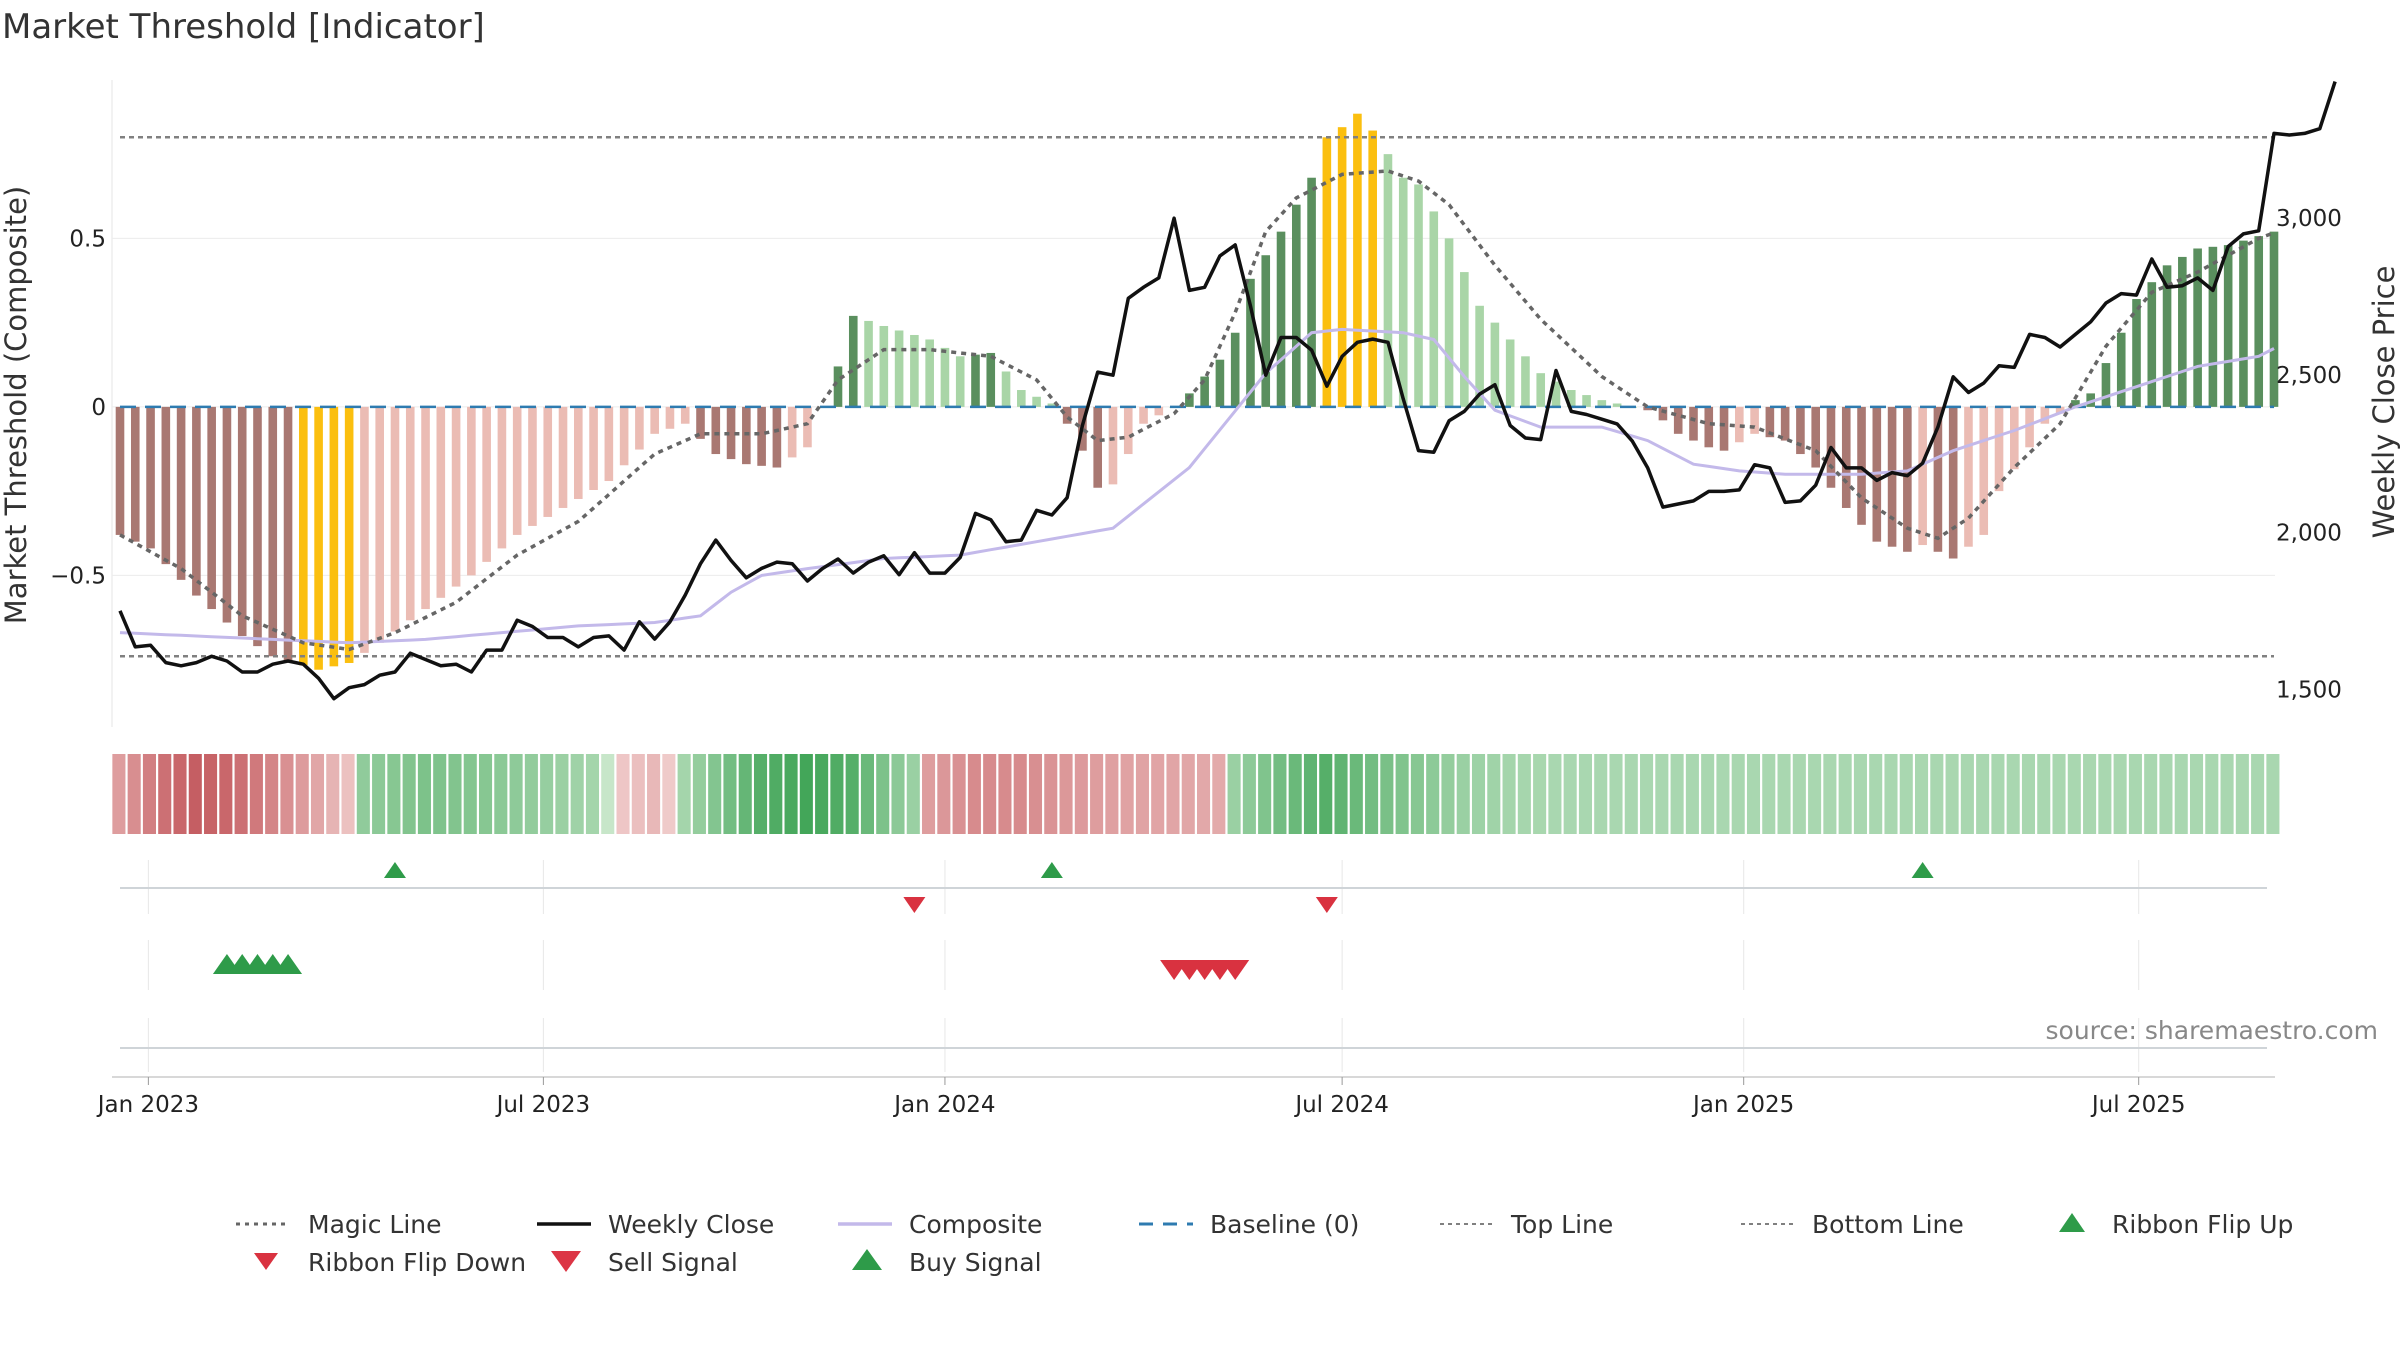  What do you see at coordinates (375, 1224) in the screenshot?
I see `legend-label-magic-line: Magic Line` at bounding box center [375, 1224].